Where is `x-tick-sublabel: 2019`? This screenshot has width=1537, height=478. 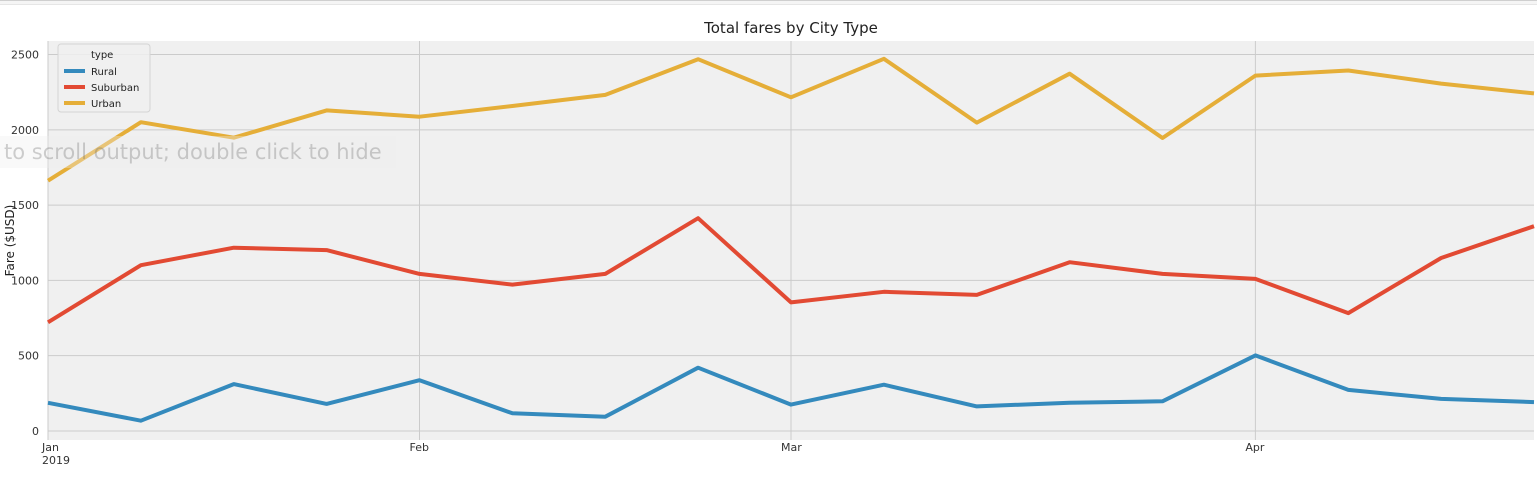 x-tick-sublabel: 2019 is located at coordinates (56, 460).